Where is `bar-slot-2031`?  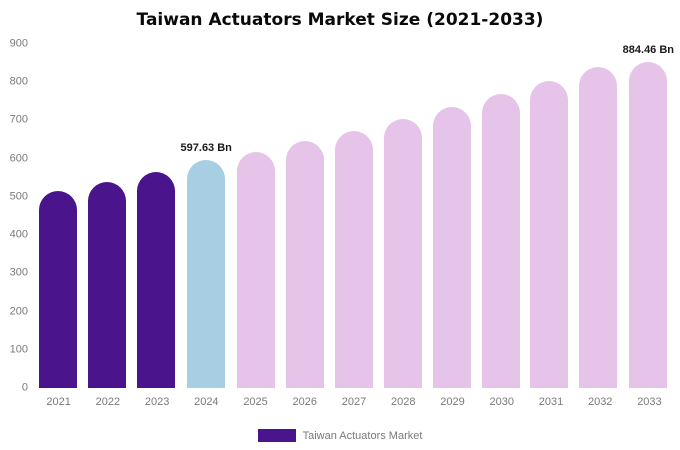 bar-slot-2031 is located at coordinates (549, 216).